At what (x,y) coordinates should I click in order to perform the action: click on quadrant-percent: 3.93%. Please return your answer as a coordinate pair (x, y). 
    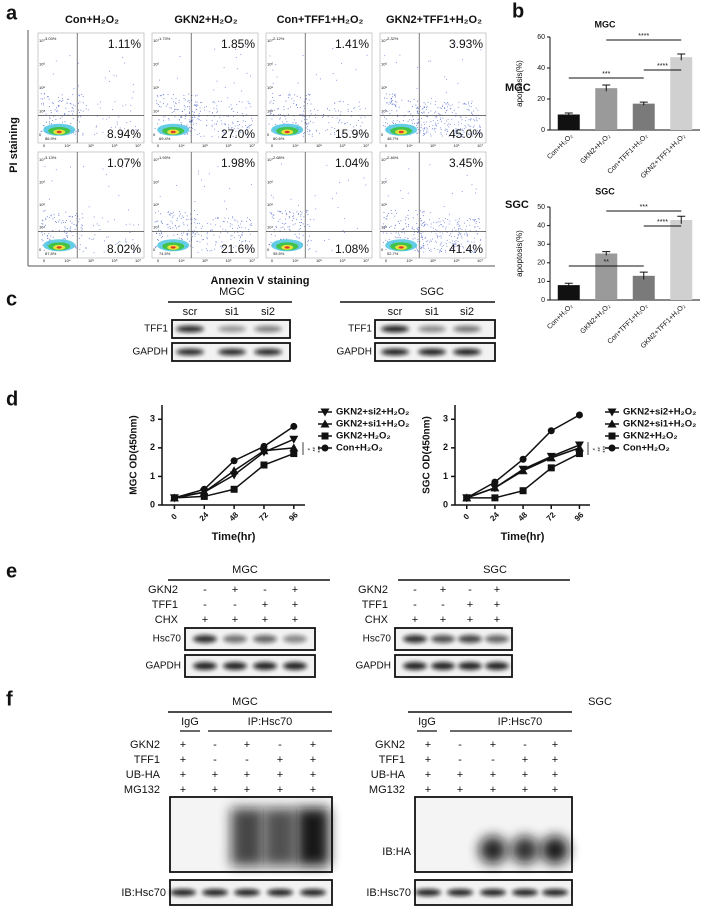
    Looking at the image, I should click on (466, 44).